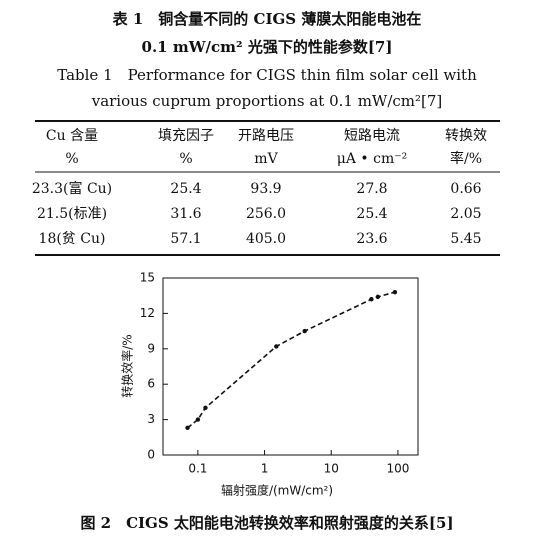  Describe the element at coordinates (265, 469) in the screenshot. I see `x-tick-label: 1` at that location.